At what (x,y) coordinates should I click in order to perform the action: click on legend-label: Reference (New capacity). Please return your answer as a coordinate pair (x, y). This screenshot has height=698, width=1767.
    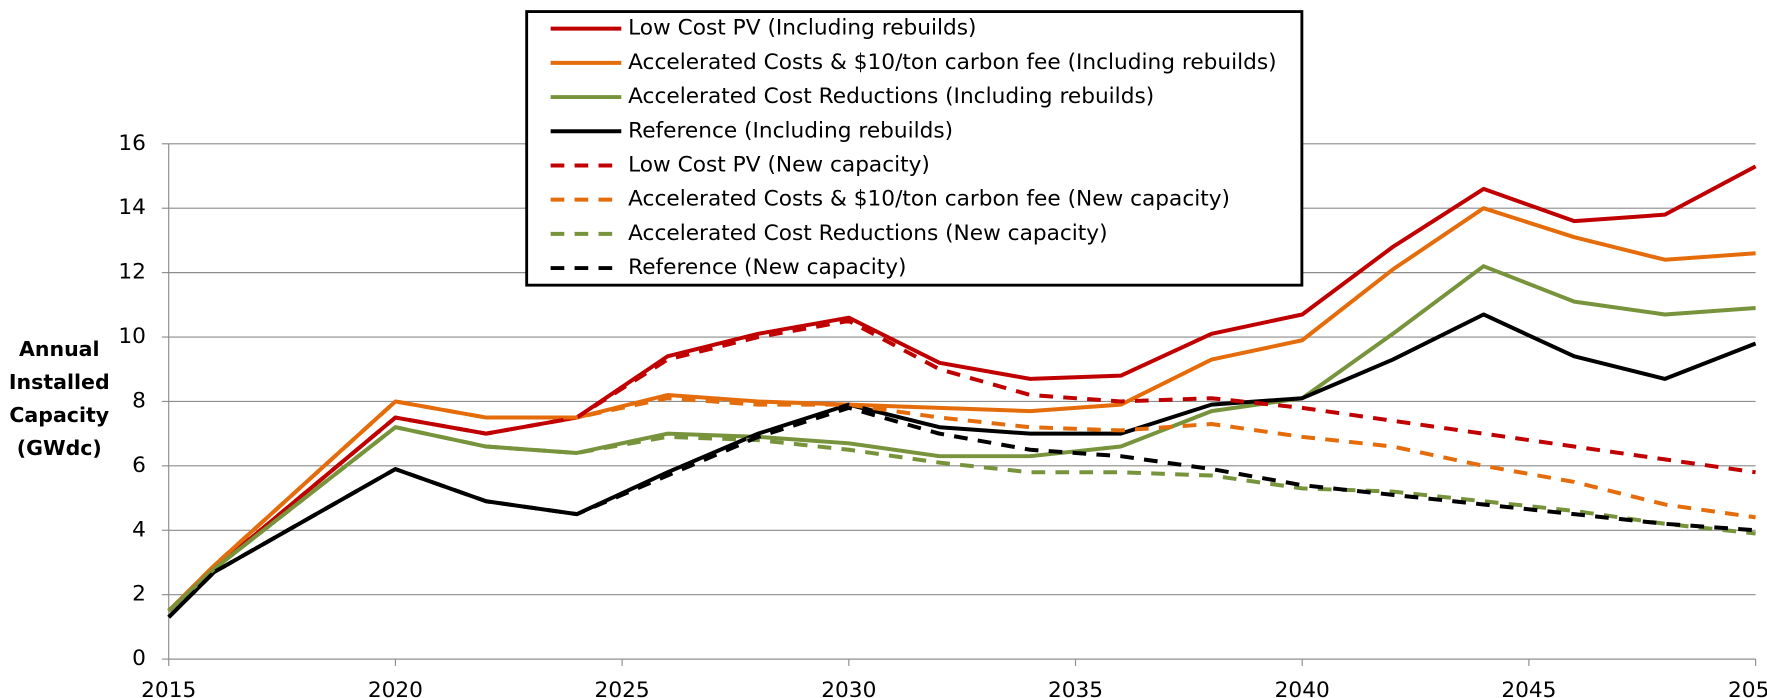
    Looking at the image, I should click on (767, 267).